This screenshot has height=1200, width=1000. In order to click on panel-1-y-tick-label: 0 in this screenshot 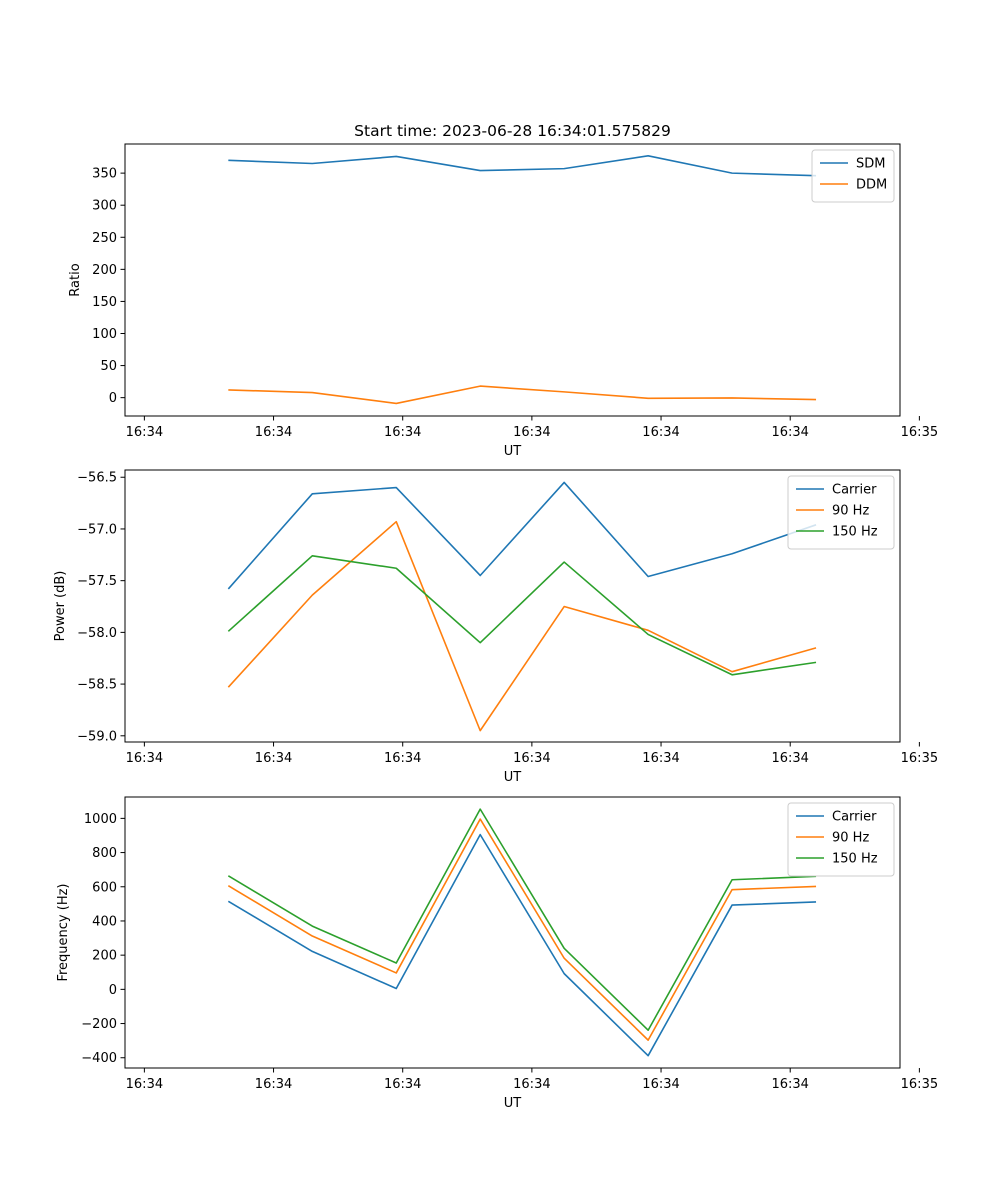, I will do `click(113, 398)`.